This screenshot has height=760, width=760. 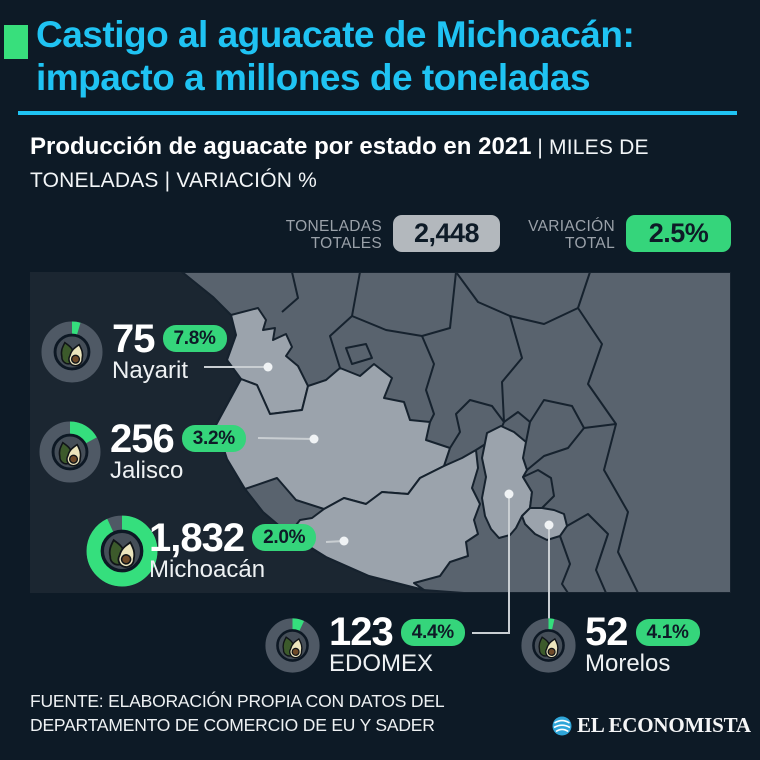 What do you see at coordinates (667, 632) in the screenshot?
I see `variation-badge-morelos: 4.1%` at bounding box center [667, 632].